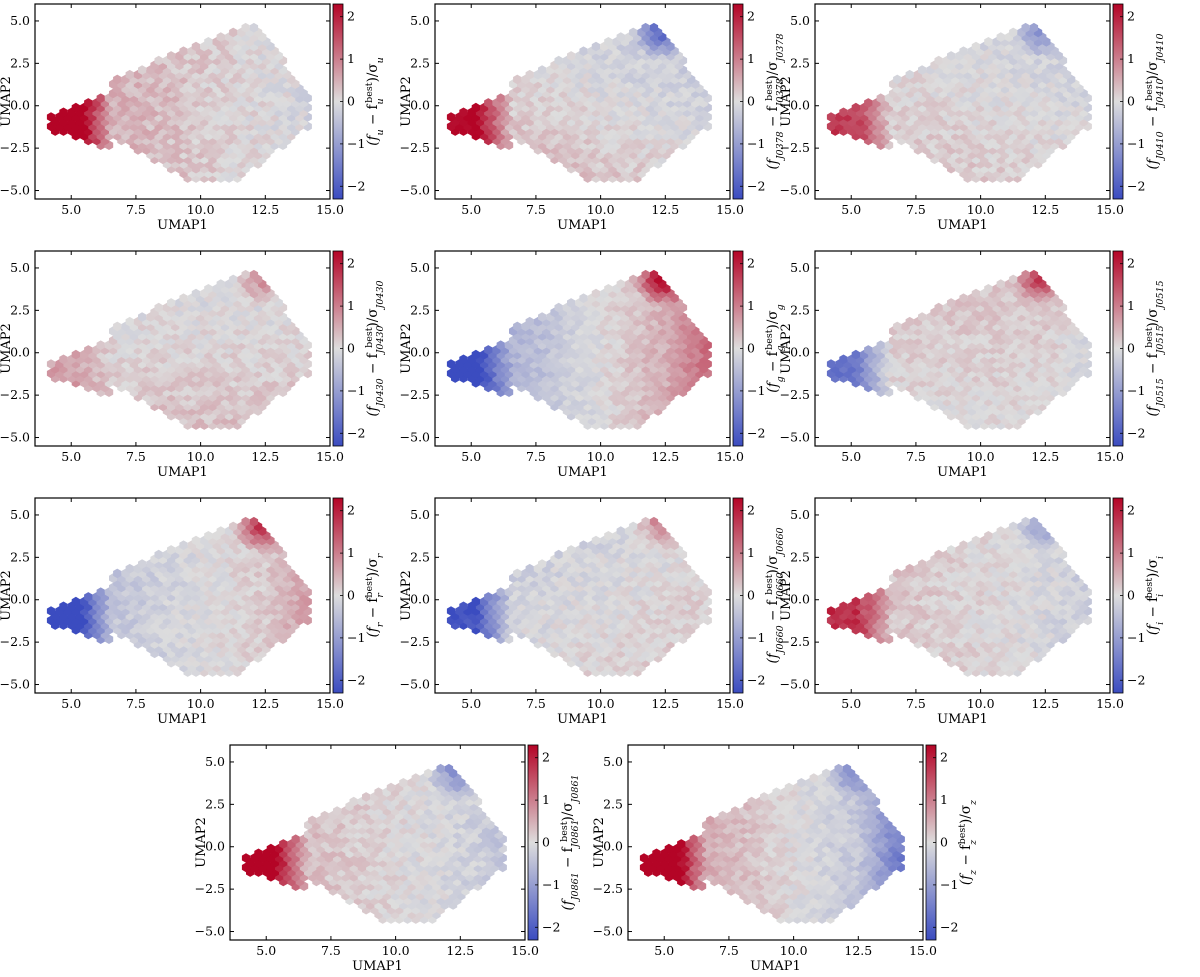 The width and height of the screenshot is (1200, 977). Describe the element at coordinates (775, 101) in the screenshot. I see `colorbar-label: (fJ0378 − fJ0378best)/σJ0378` at that location.